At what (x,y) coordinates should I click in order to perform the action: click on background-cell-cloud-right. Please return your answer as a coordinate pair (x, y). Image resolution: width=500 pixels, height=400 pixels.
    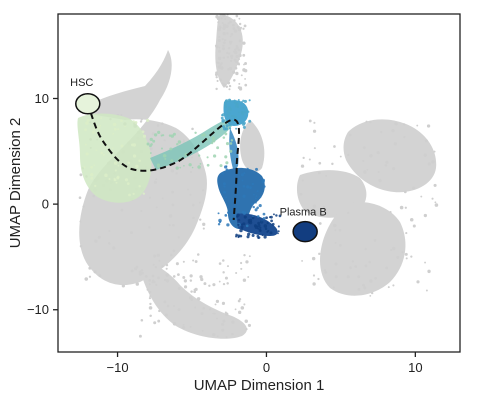
    Looking at the image, I should click on (363, 249).